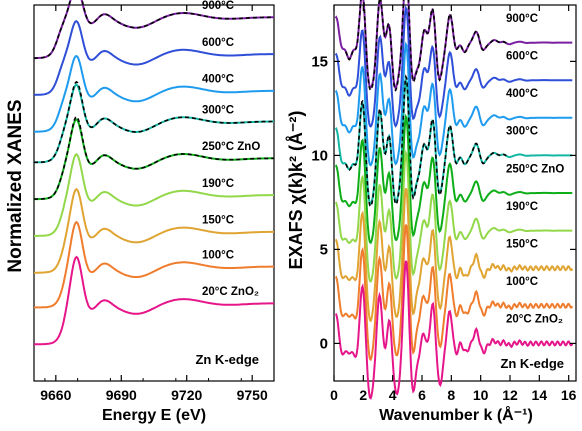  I want to click on xanes-series-label: 150°C, so click(218, 221).